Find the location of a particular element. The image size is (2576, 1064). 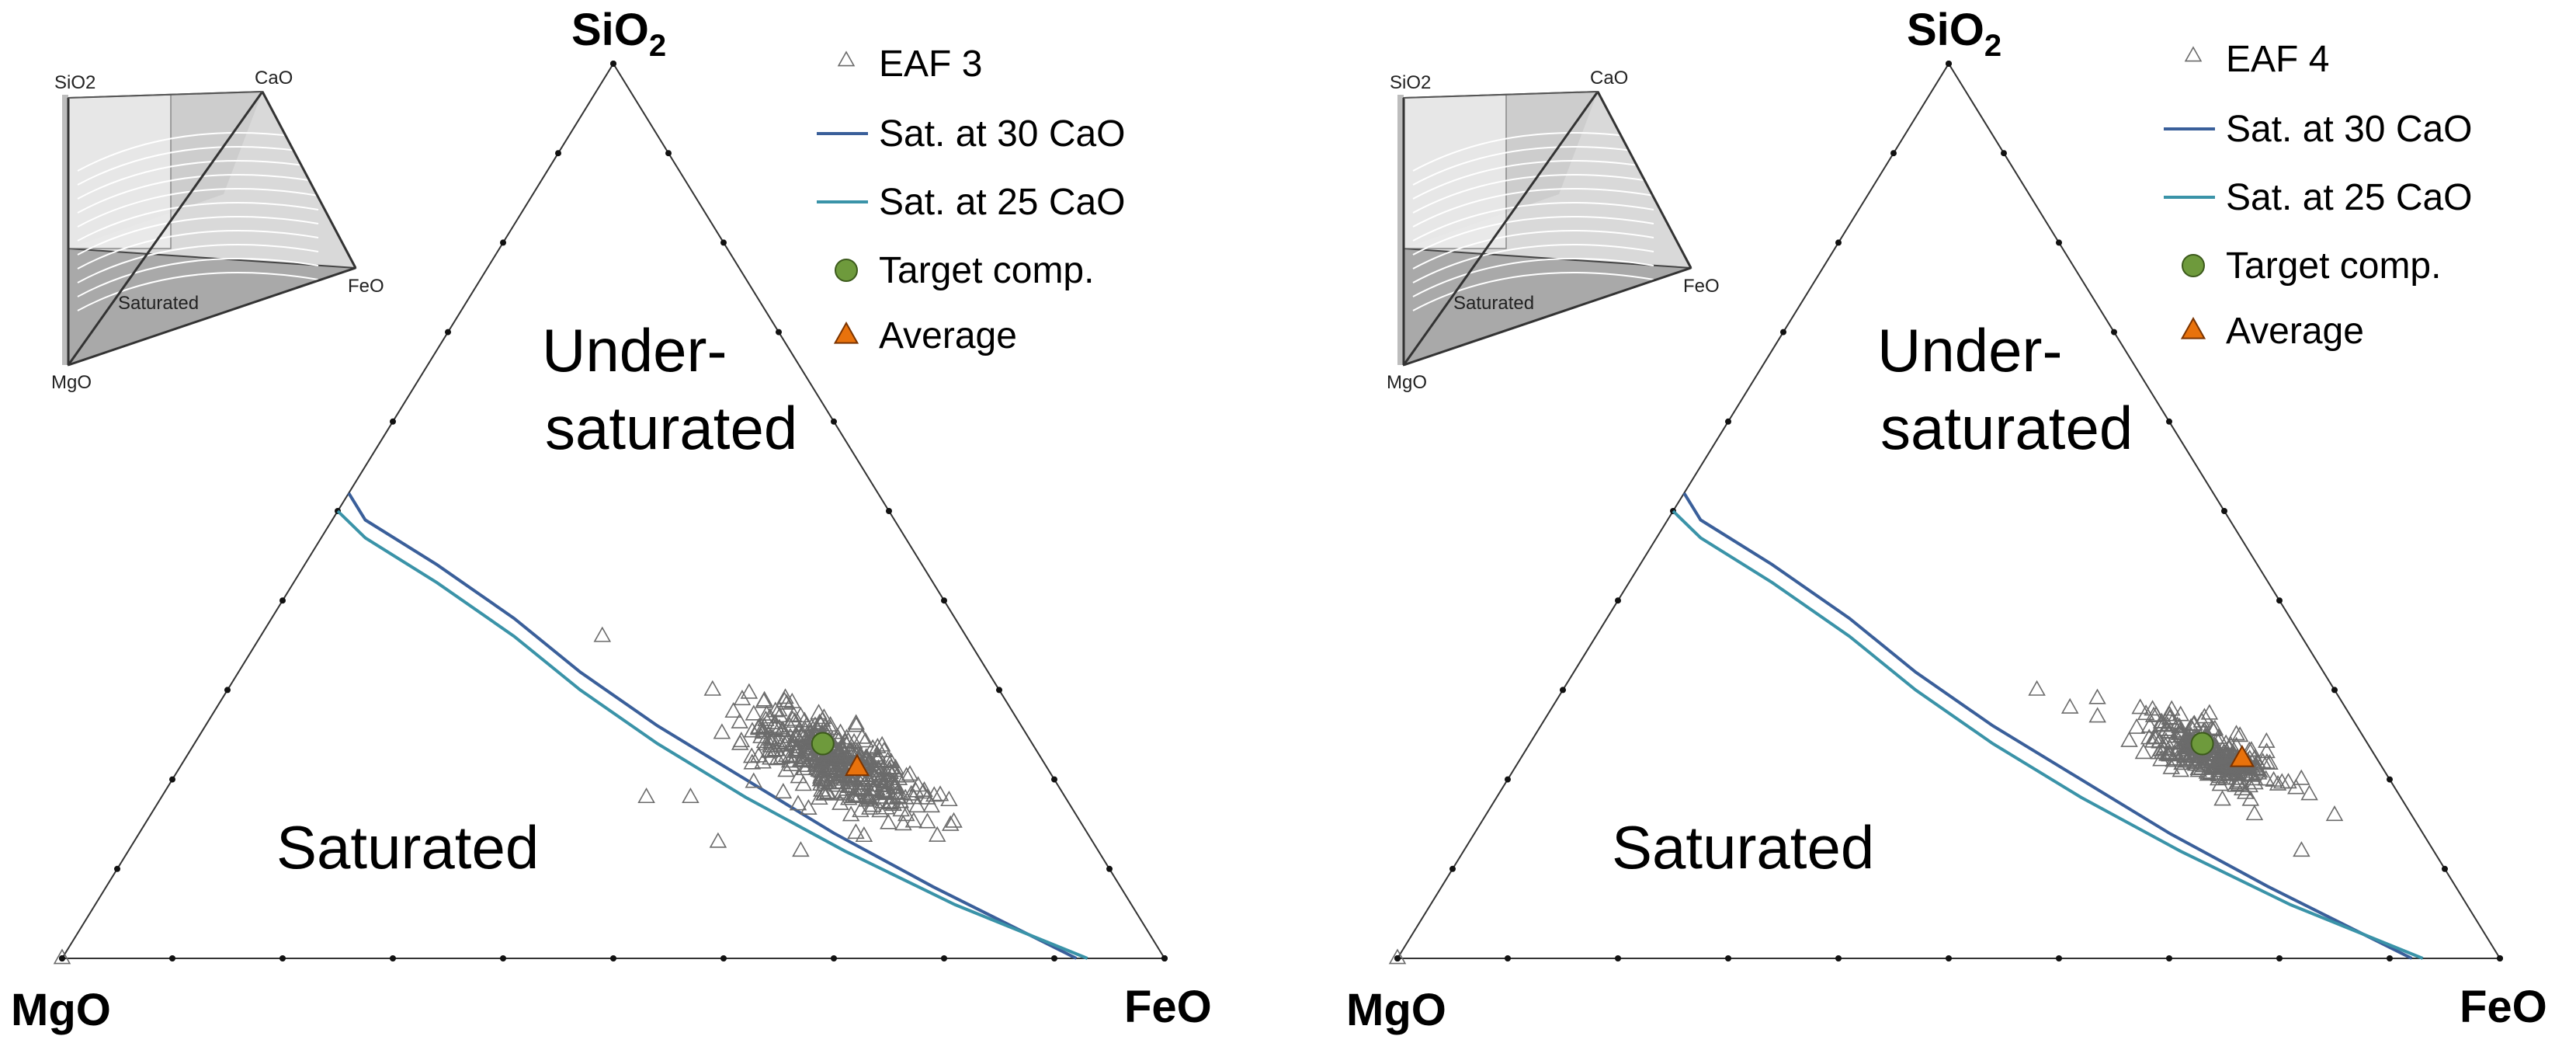

axis-title-sio2-subscript: 2 is located at coordinates (1992, 46).